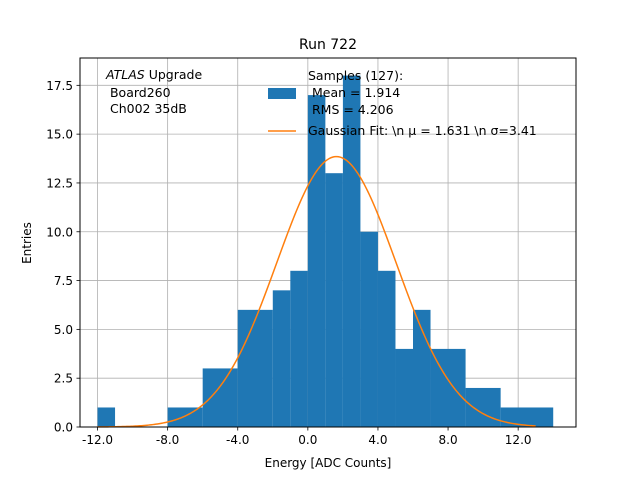 The image size is (640, 480). Describe the element at coordinates (351, 109) in the screenshot. I see `legend-histogram-line-3: RMS = 4.206` at that location.